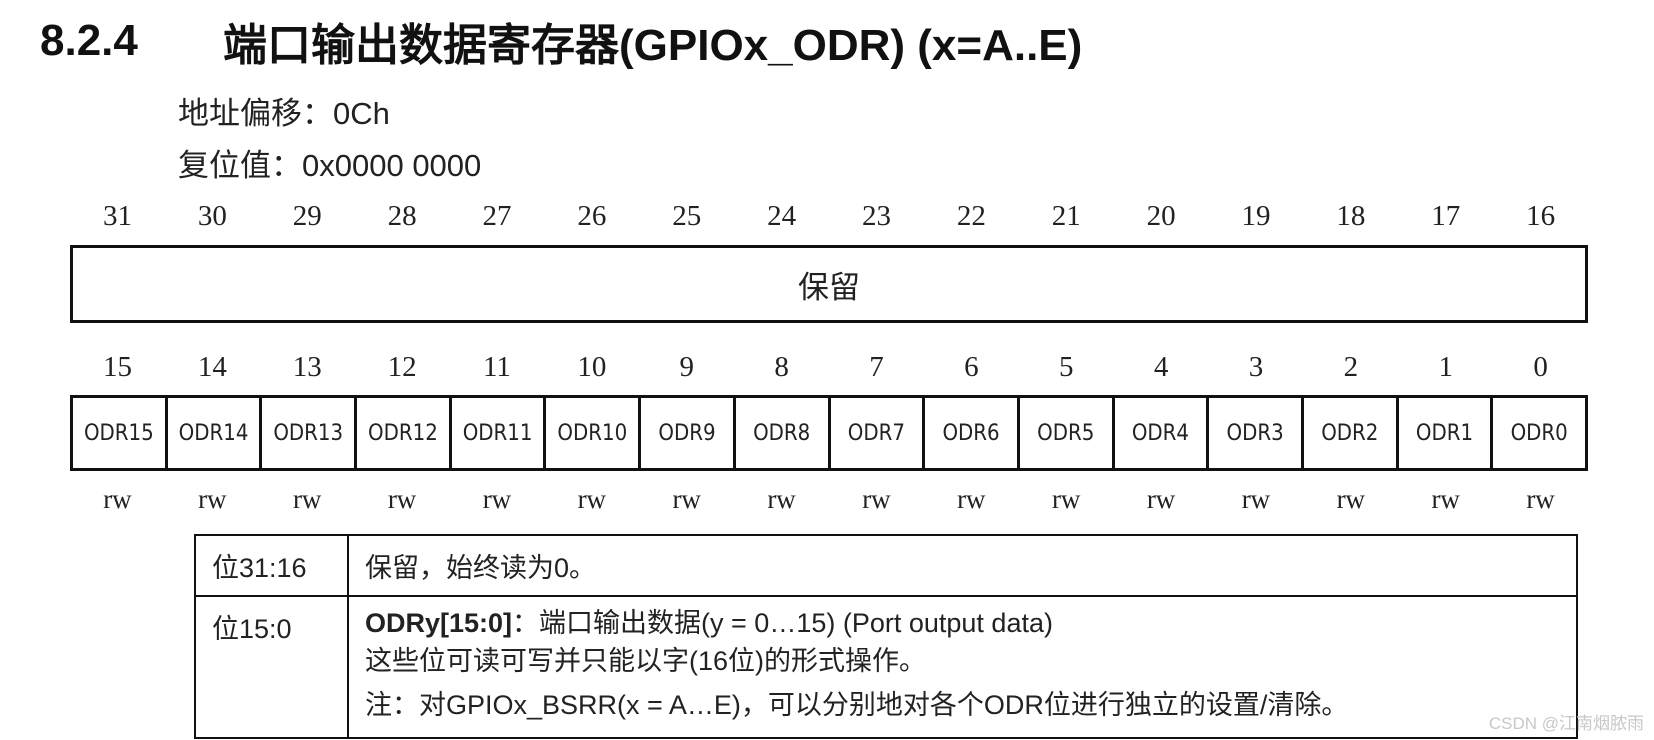  Describe the element at coordinates (1064, 433) in the screenshot. I see `odr-field: ODR5` at that location.